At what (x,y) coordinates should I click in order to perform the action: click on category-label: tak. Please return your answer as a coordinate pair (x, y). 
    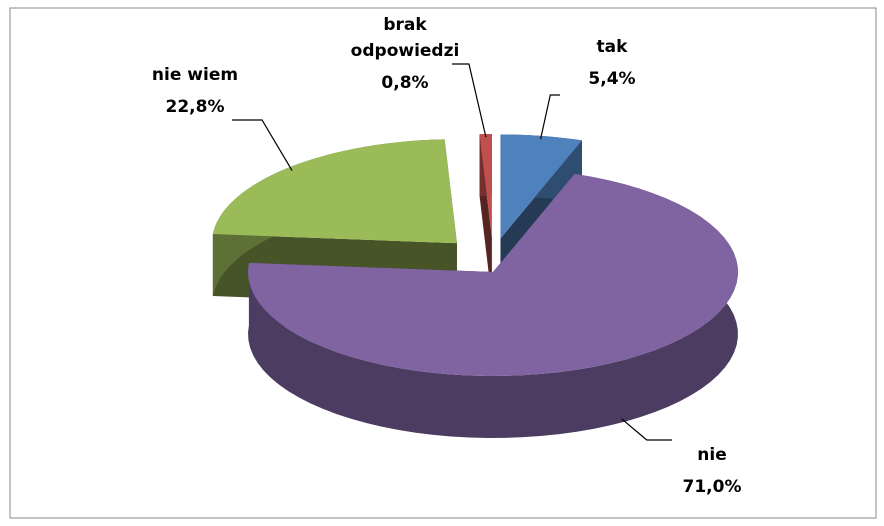
    Looking at the image, I should click on (613, 47).